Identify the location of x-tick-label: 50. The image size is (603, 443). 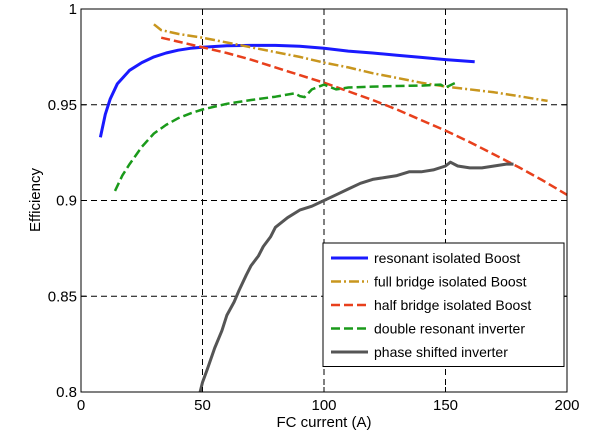
(202, 405).